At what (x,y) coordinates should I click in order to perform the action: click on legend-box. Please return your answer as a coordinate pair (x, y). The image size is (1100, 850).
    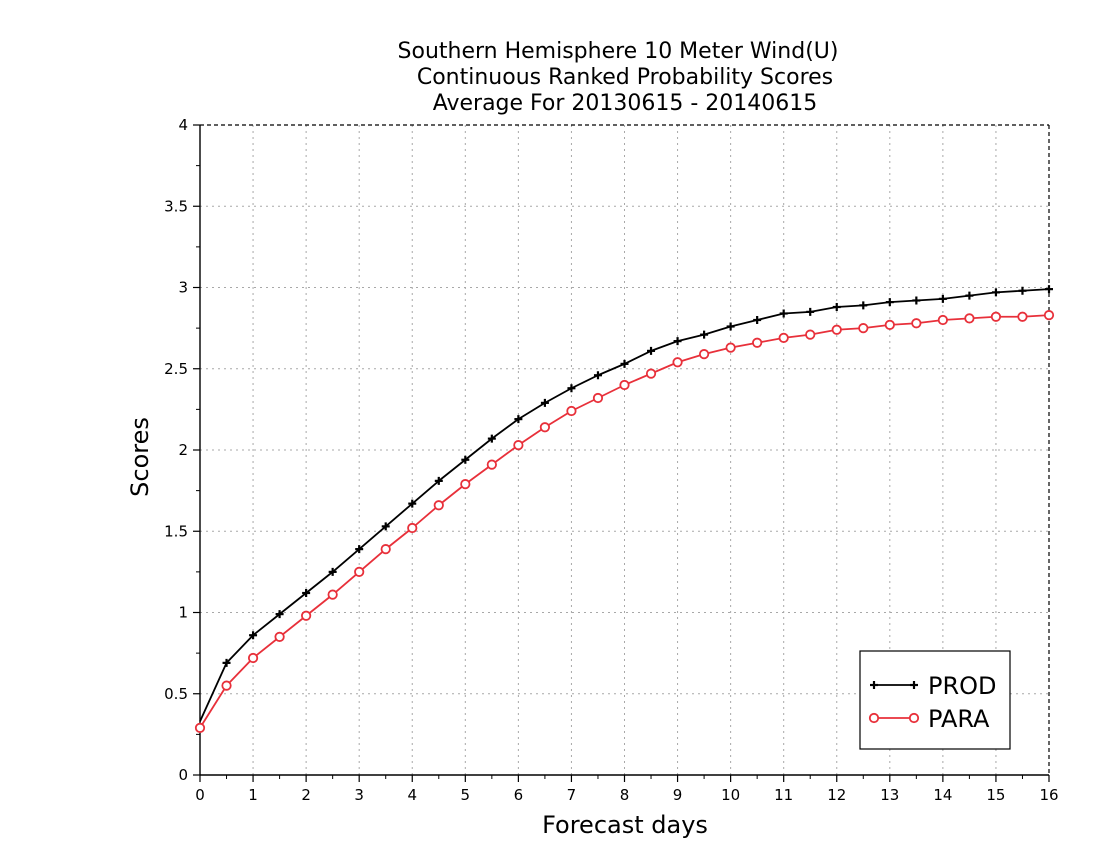
    Looking at the image, I should click on (935, 700).